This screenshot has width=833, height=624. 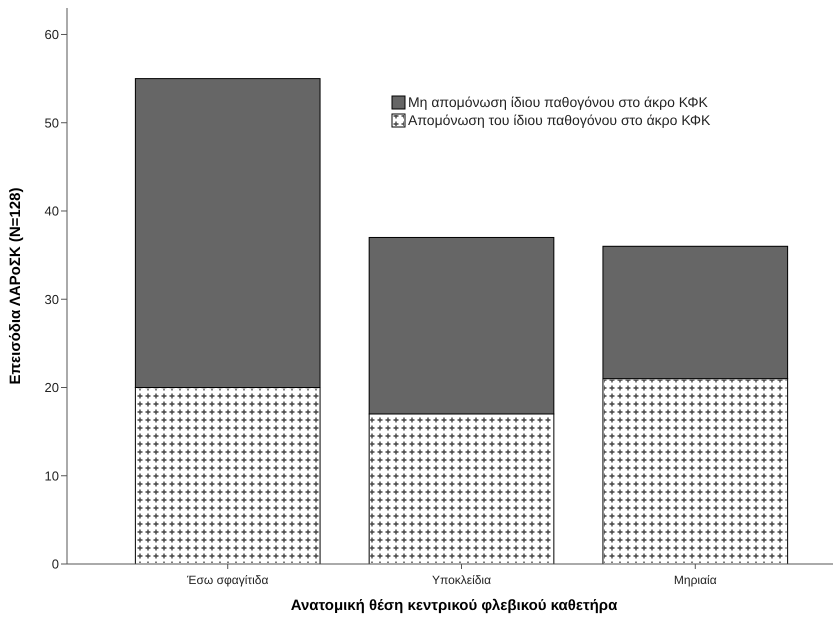 What do you see at coordinates (560, 120) in the screenshot?
I see `legend-label: Απομόνωση του ίδιου παθογόνου στο άκρο ΚΦΚ` at bounding box center [560, 120].